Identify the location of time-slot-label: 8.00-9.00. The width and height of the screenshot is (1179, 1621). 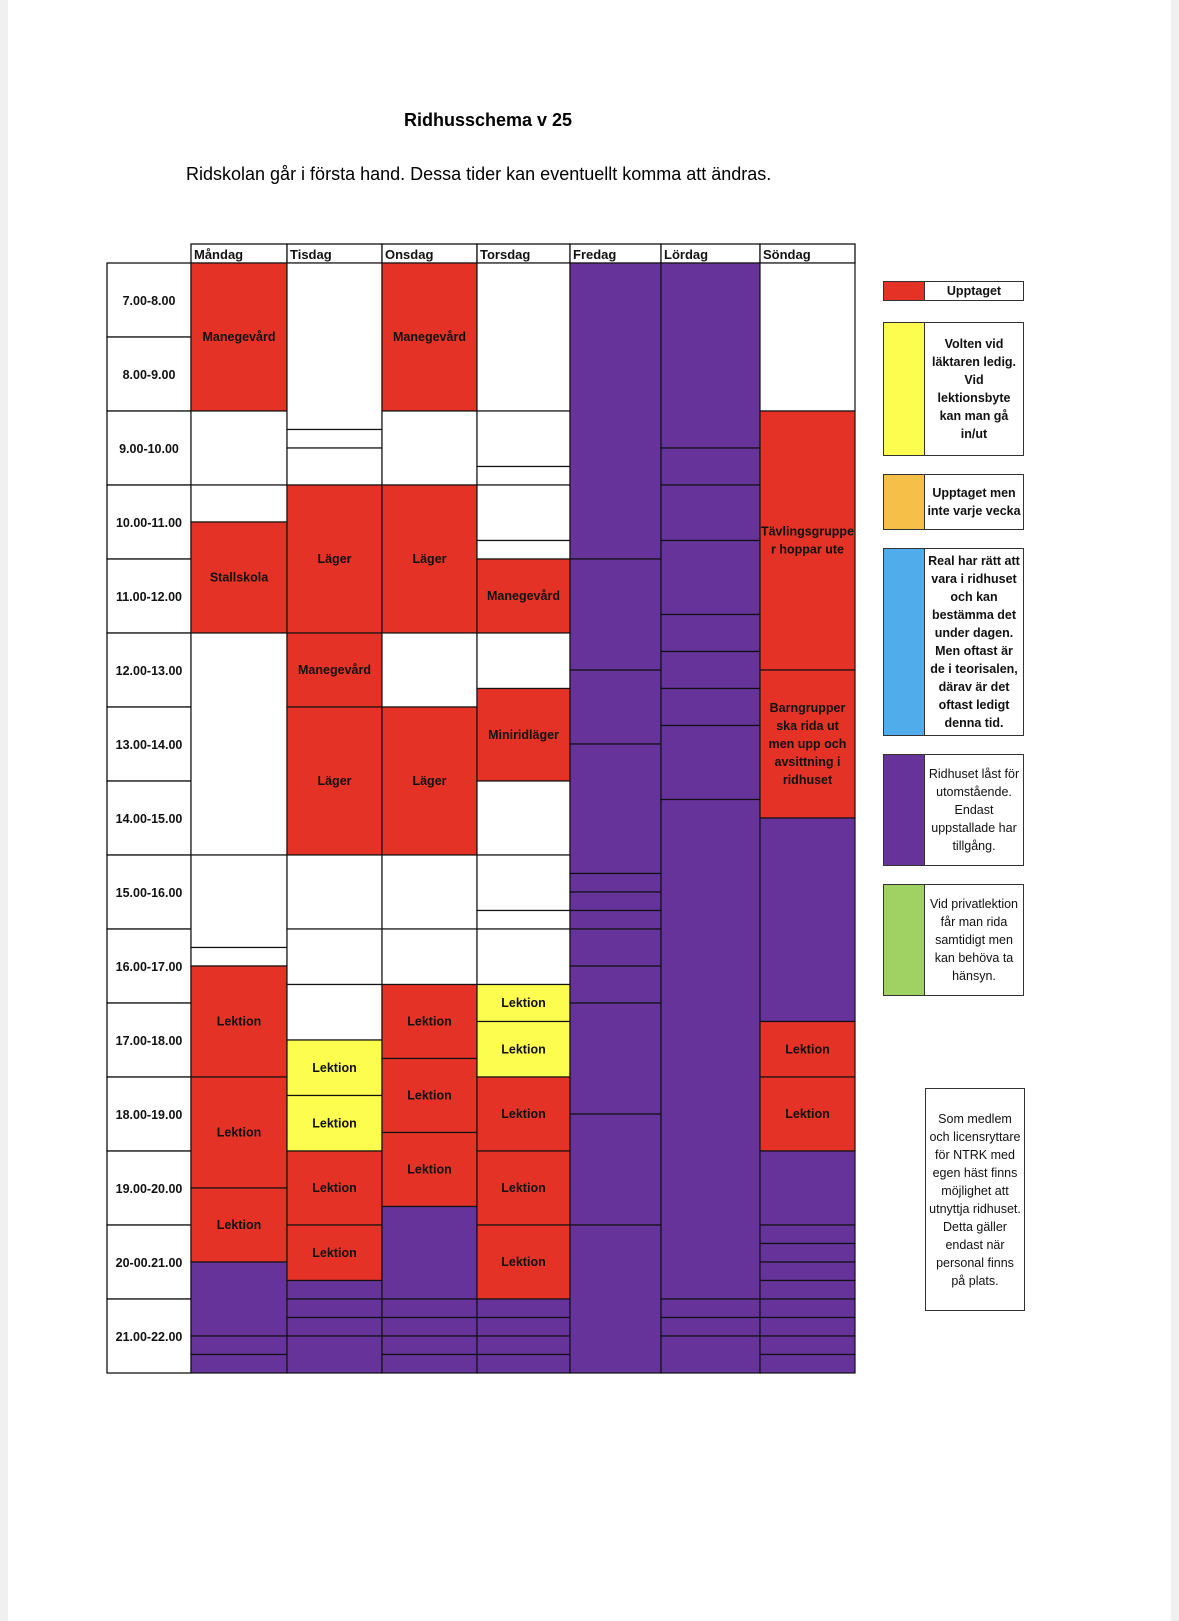
(149, 375).